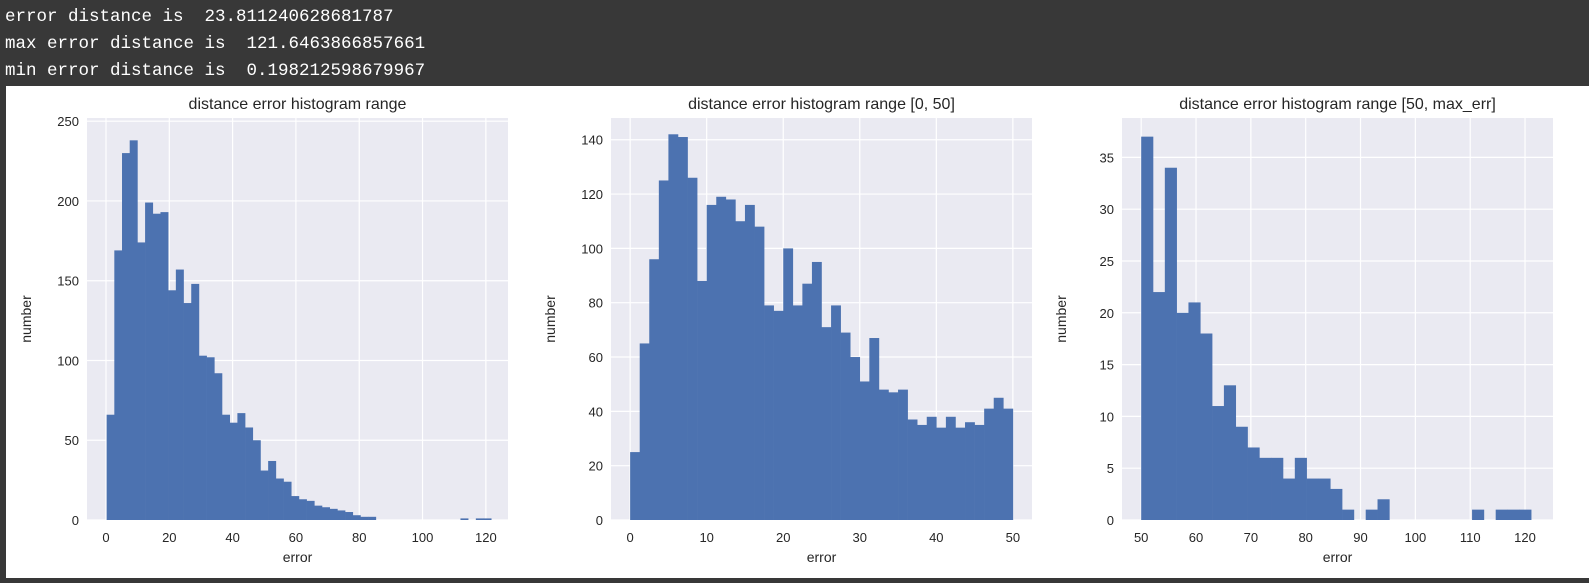 The height and width of the screenshot is (583, 1589). What do you see at coordinates (199, 17) in the screenshot?
I see `console-line-error-distance: error distance is 23.811240628681787` at bounding box center [199, 17].